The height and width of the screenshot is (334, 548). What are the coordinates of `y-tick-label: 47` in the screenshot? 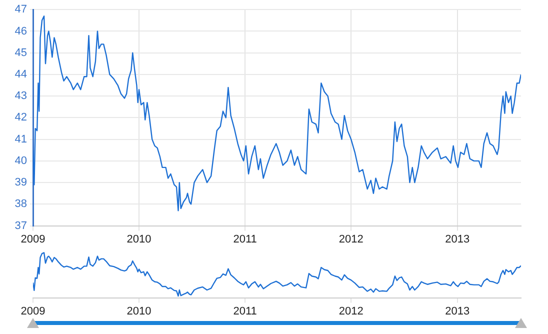 It's located at (20, 10).